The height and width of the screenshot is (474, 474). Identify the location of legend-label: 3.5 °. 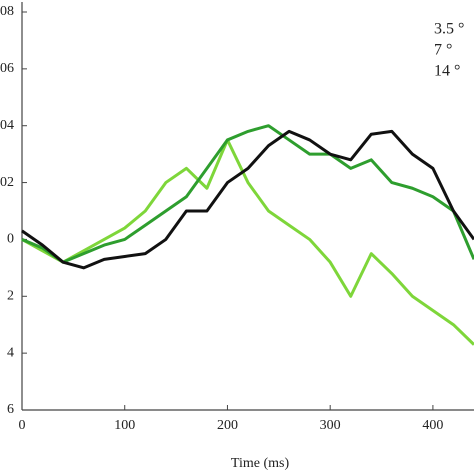
(449, 29).